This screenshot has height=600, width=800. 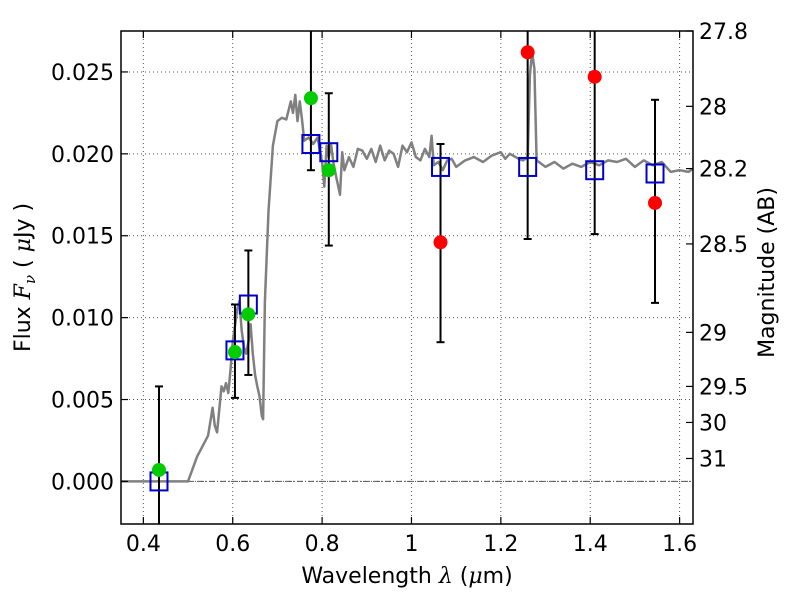 What do you see at coordinates (82, 73) in the screenshot?
I see `y-tick-label: 0.025` at bounding box center [82, 73].